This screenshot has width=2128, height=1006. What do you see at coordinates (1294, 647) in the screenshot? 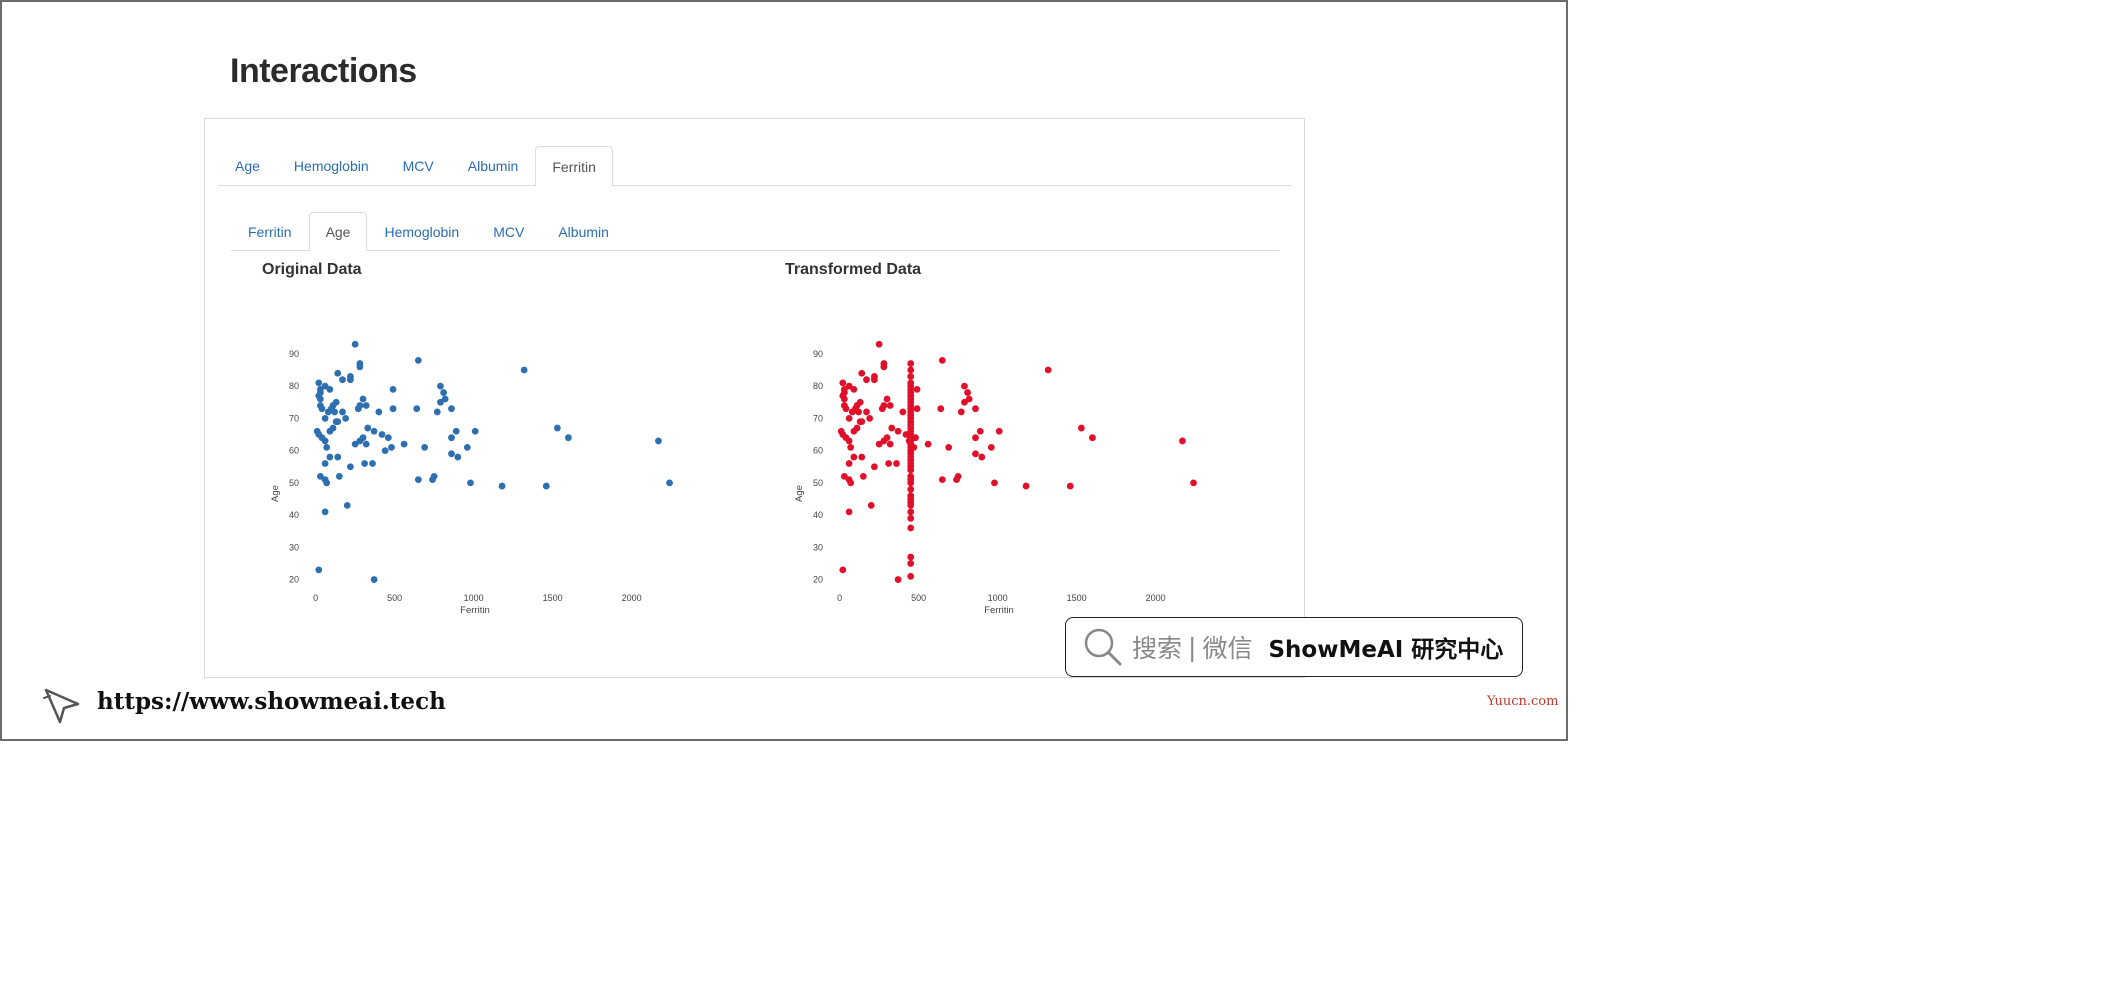
I see `wechat-search-badge: 搜索 | 微信 ShowMeAI 研究中心` at bounding box center [1294, 647].